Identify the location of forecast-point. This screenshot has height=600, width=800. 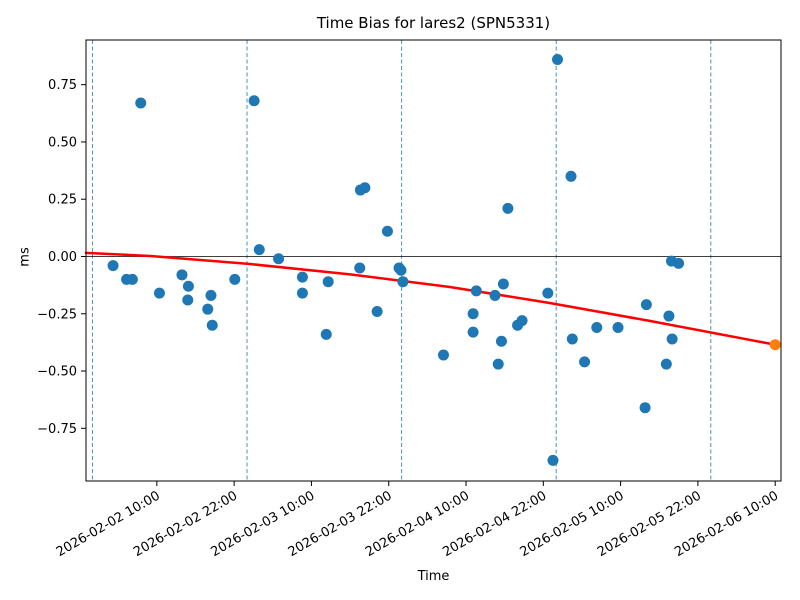
(775, 345).